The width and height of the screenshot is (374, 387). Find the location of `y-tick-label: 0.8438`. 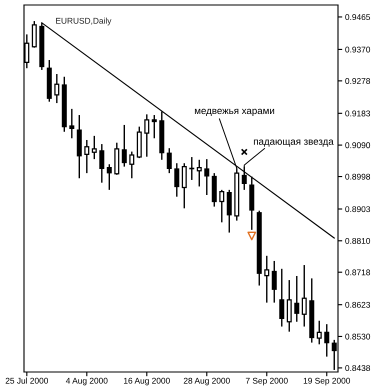

y-tick-label: 0.8438 is located at coordinates (357, 368).